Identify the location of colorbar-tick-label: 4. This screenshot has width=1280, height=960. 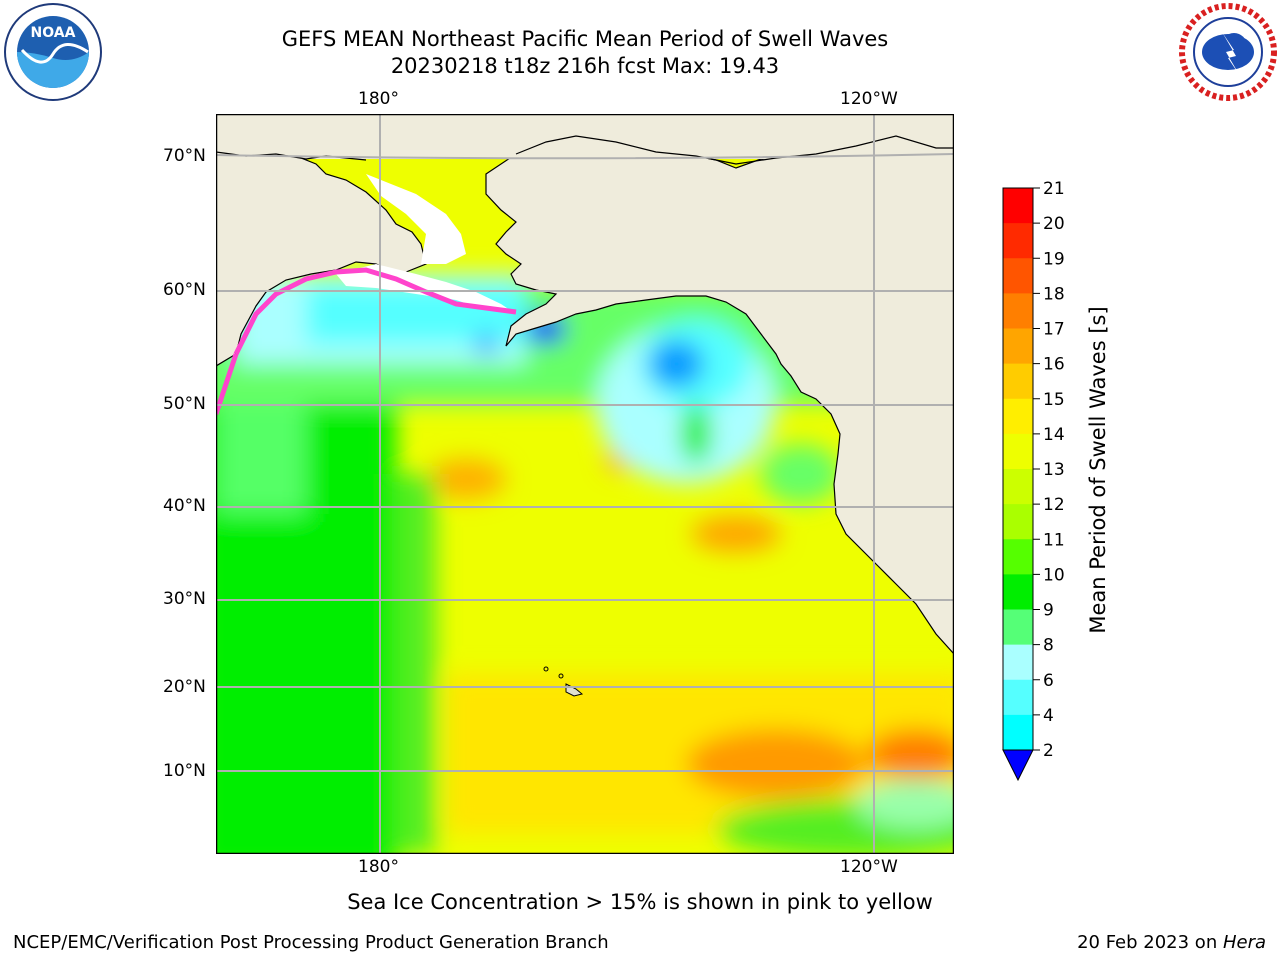
(1048, 716).